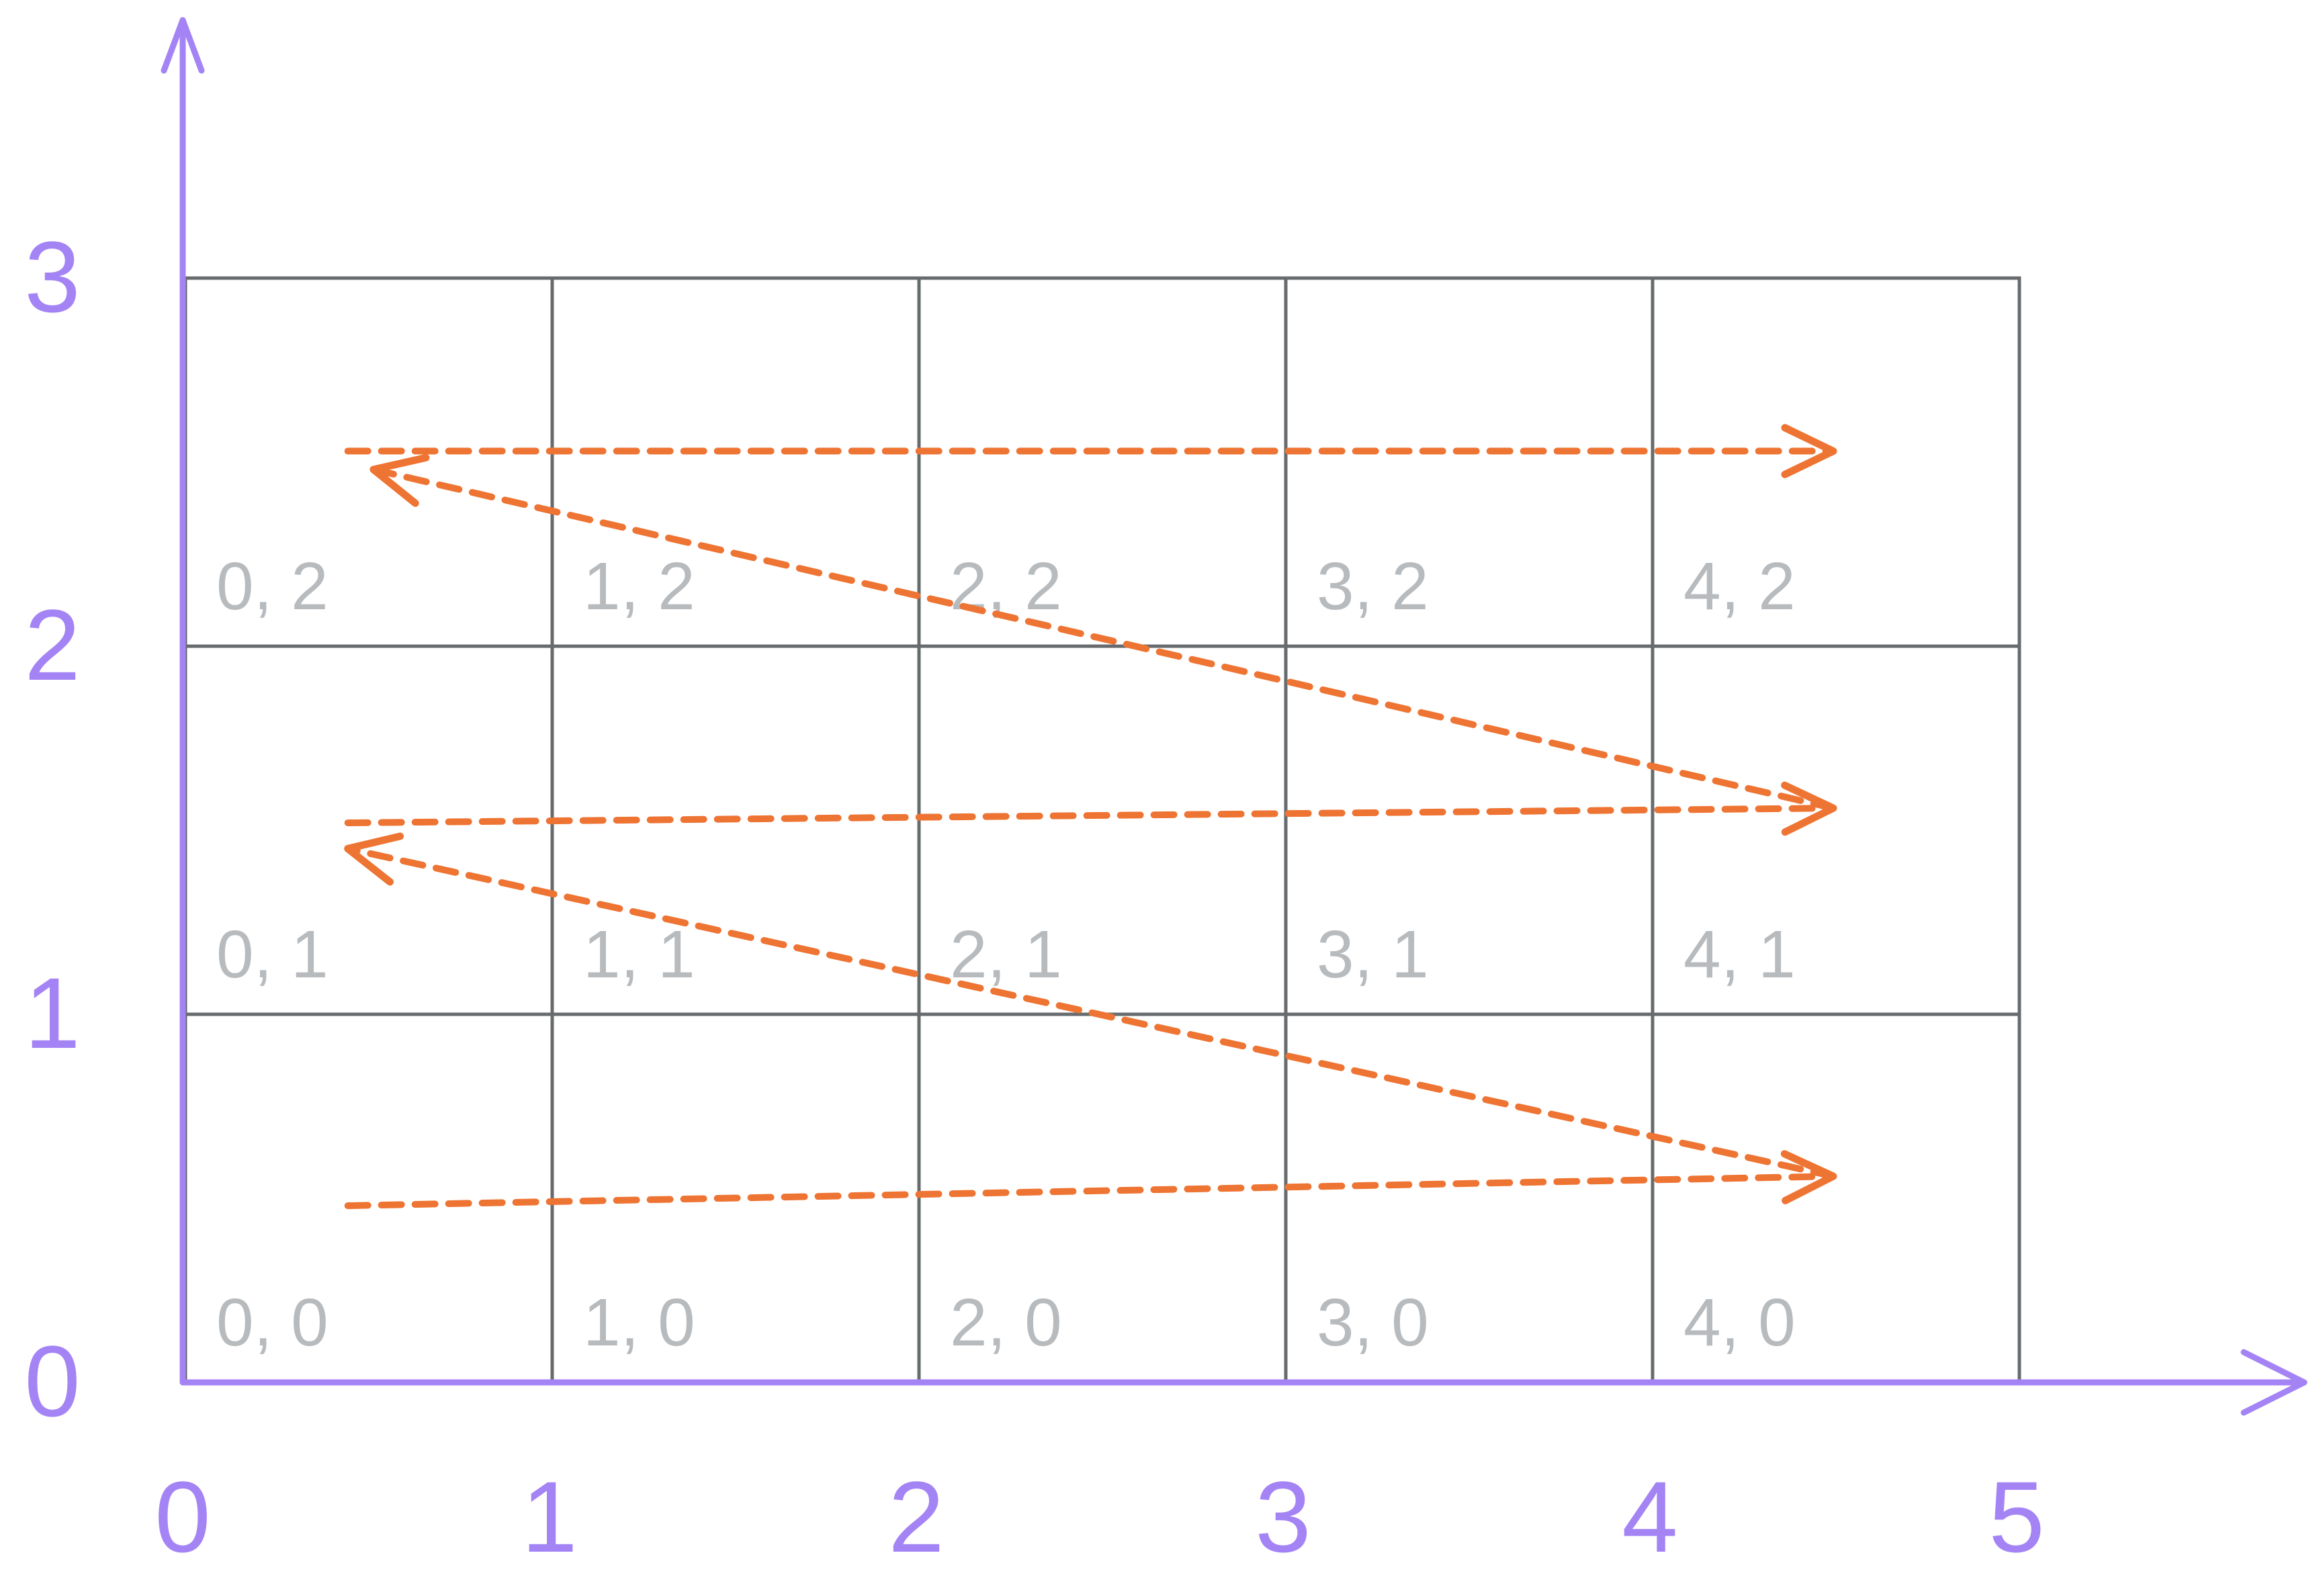  Describe the element at coordinates (916, 1516) in the screenshot. I see `x-tick-label-2: 2` at that location.